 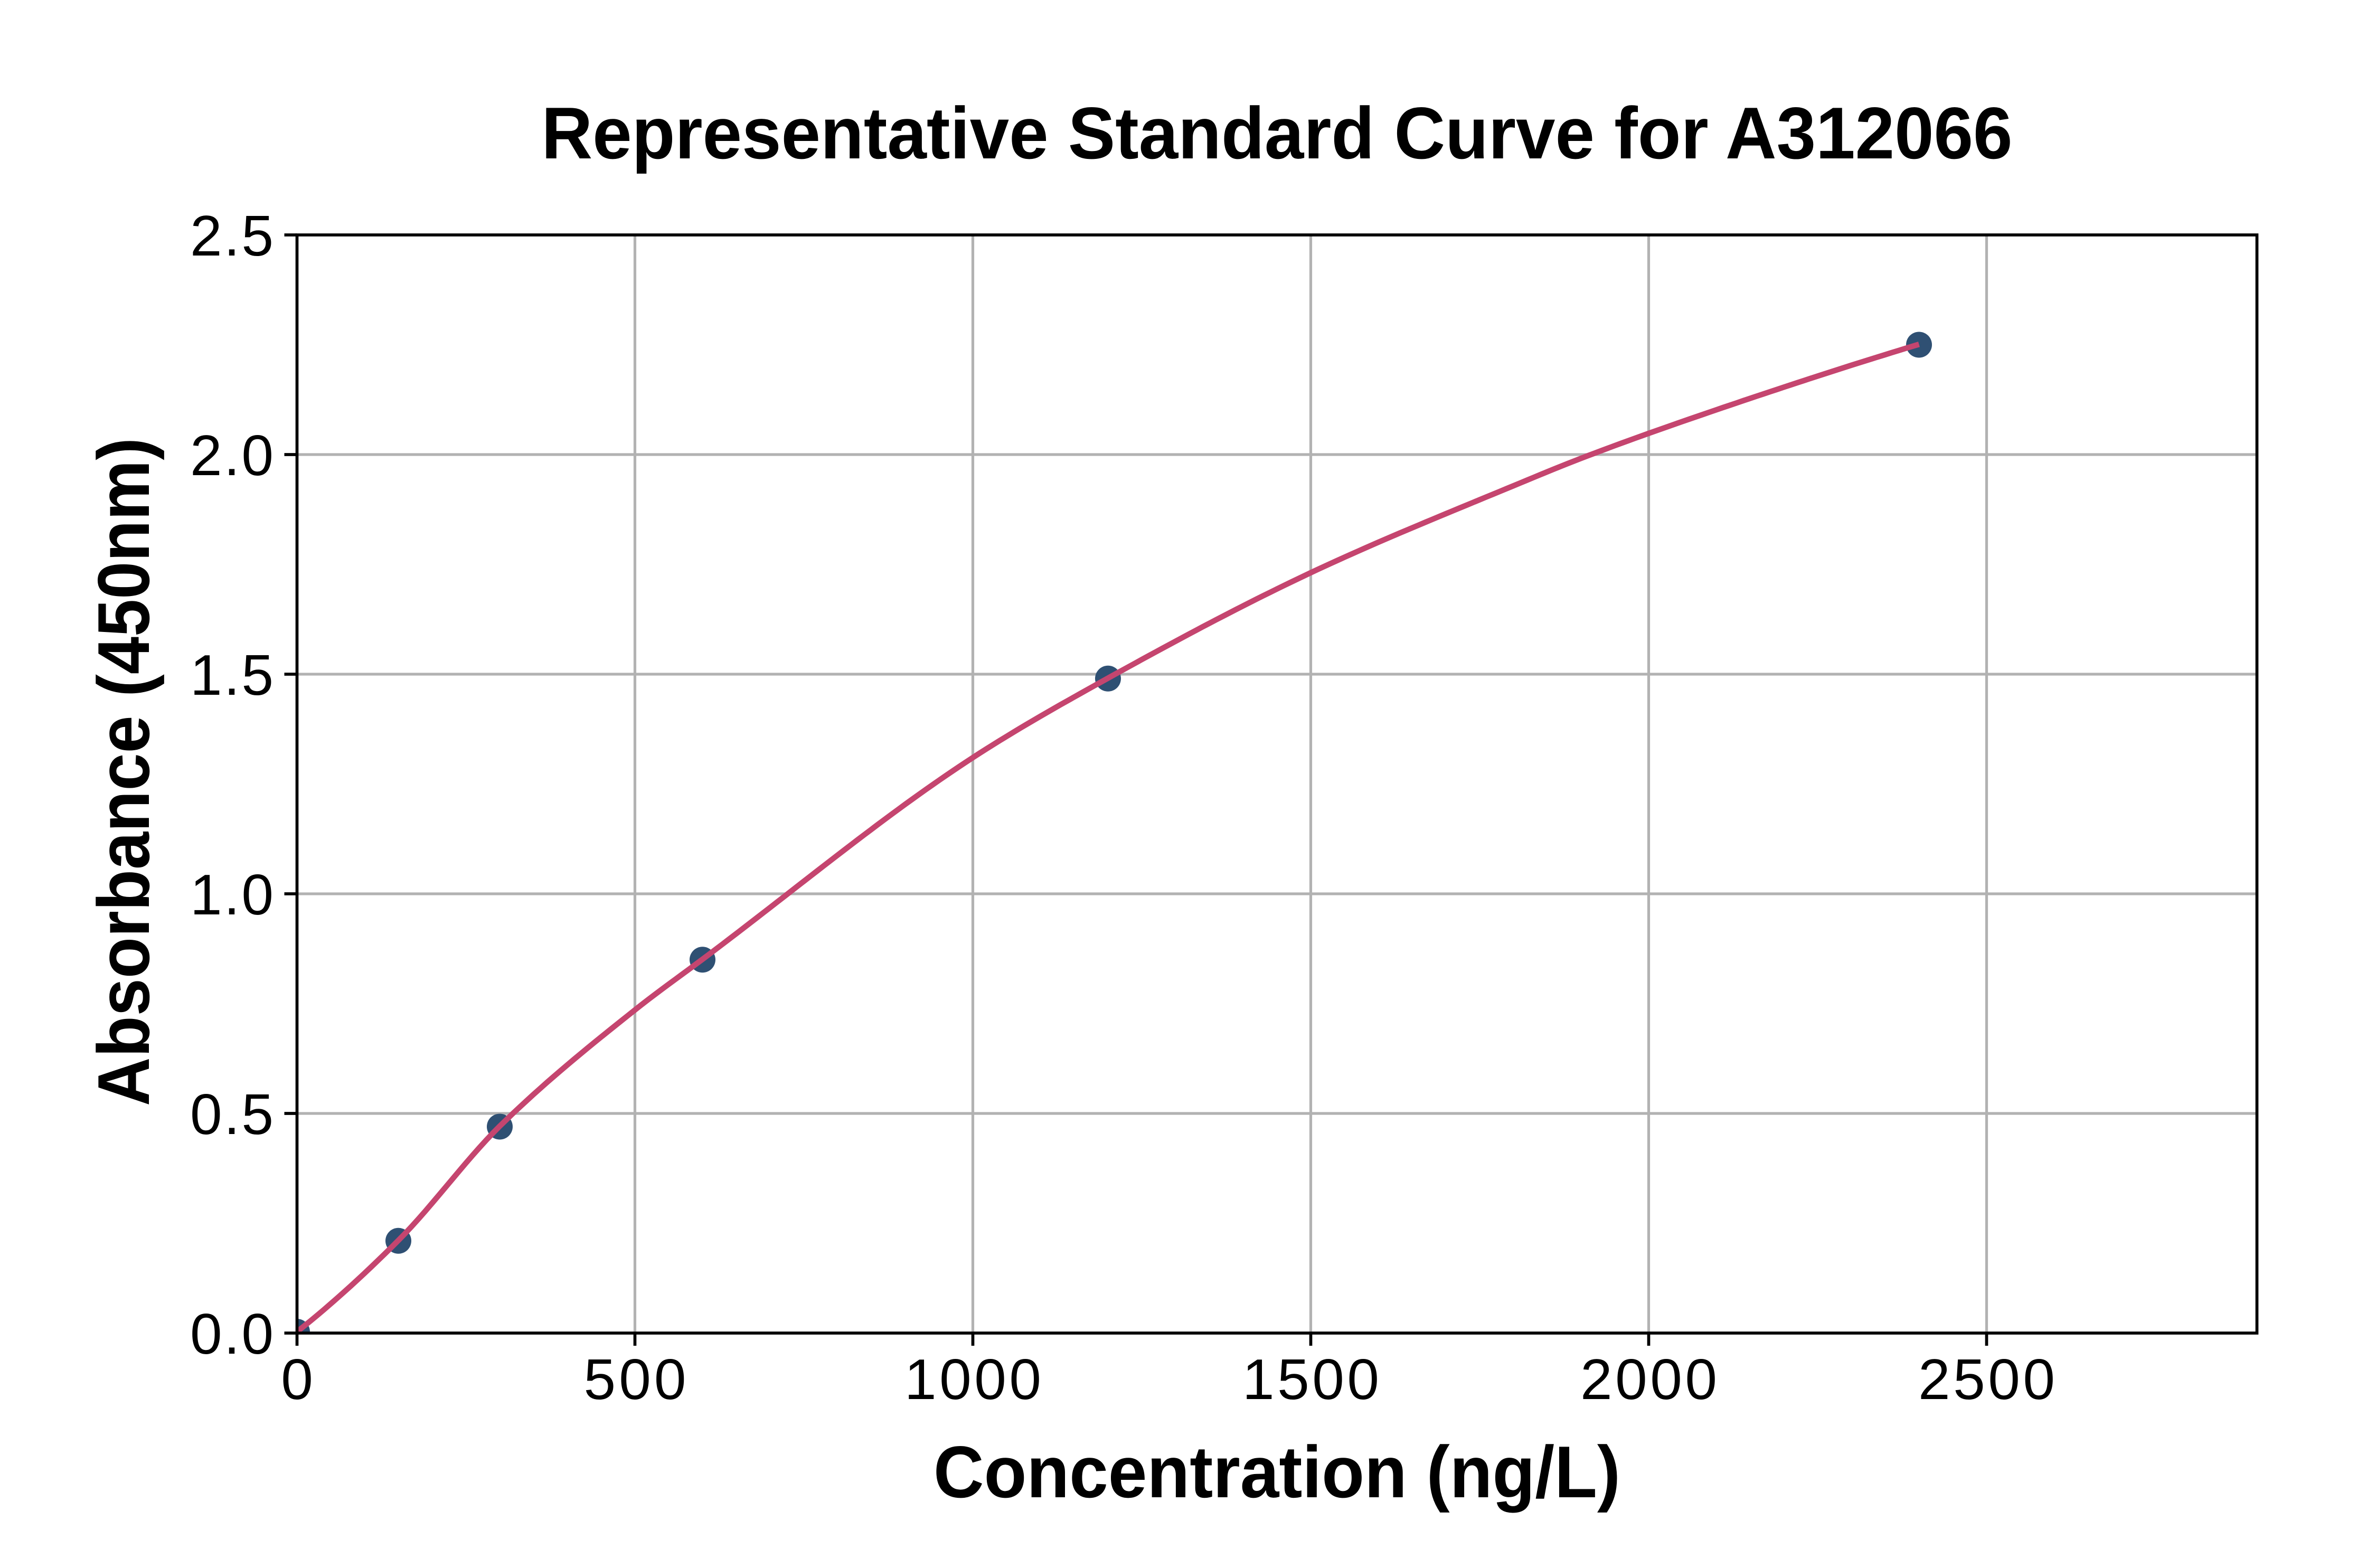 What do you see at coordinates (232, 456) in the screenshot?
I see `svg-text: 2.0` at bounding box center [232, 456].